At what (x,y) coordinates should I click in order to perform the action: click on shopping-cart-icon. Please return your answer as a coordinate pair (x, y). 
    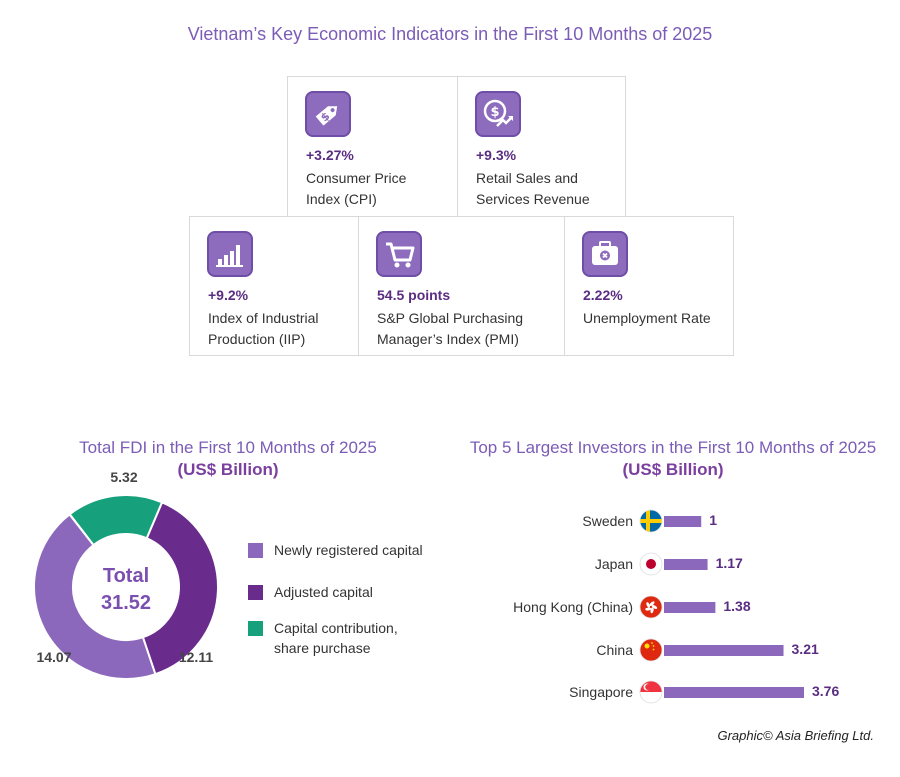
    Looking at the image, I should click on (399, 254).